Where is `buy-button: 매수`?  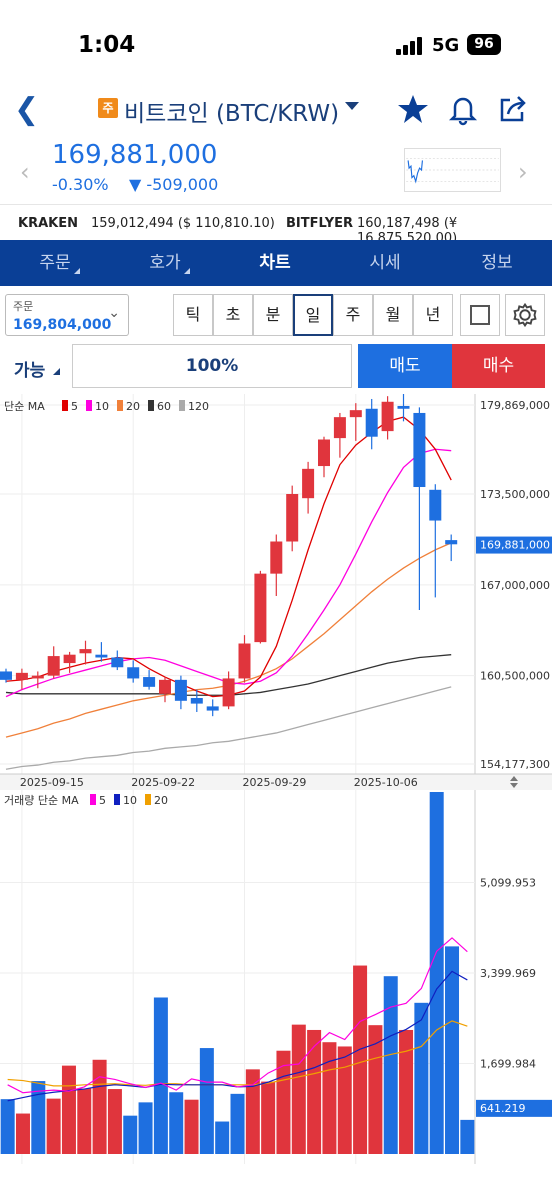
buy-button: 매수 is located at coordinates (498, 366).